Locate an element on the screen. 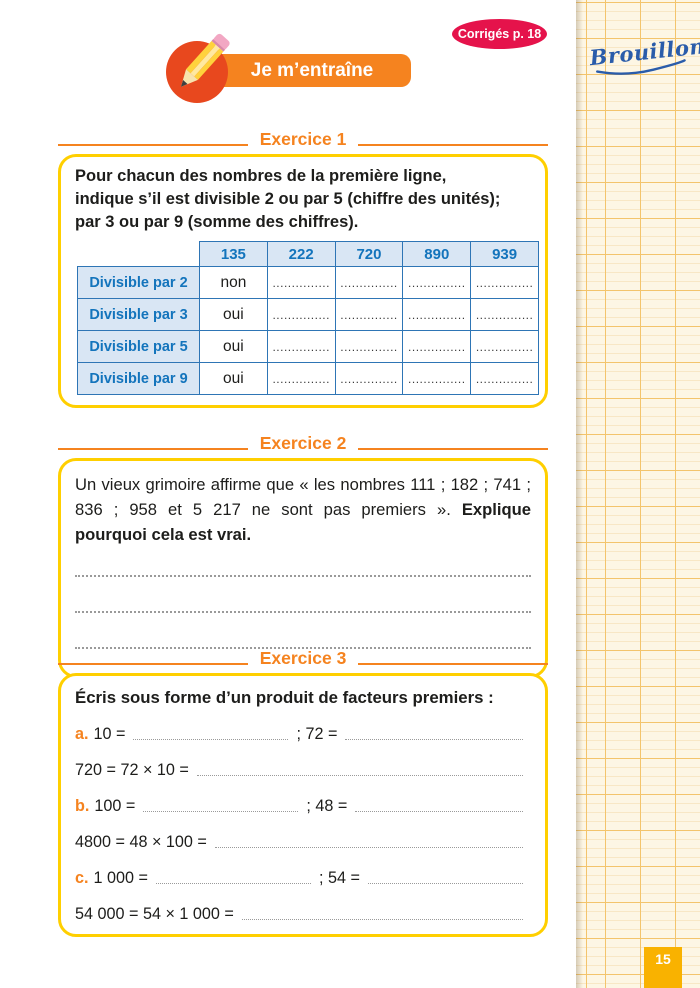  exercise2-title: Exercice 2 is located at coordinates (303, 442).